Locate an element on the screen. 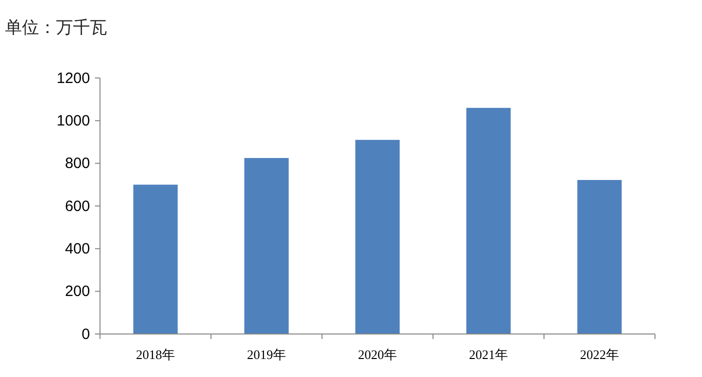 Image resolution: width=702 pixels, height=377 pixels. x-tick-label: 2020年 is located at coordinates (377, 354).